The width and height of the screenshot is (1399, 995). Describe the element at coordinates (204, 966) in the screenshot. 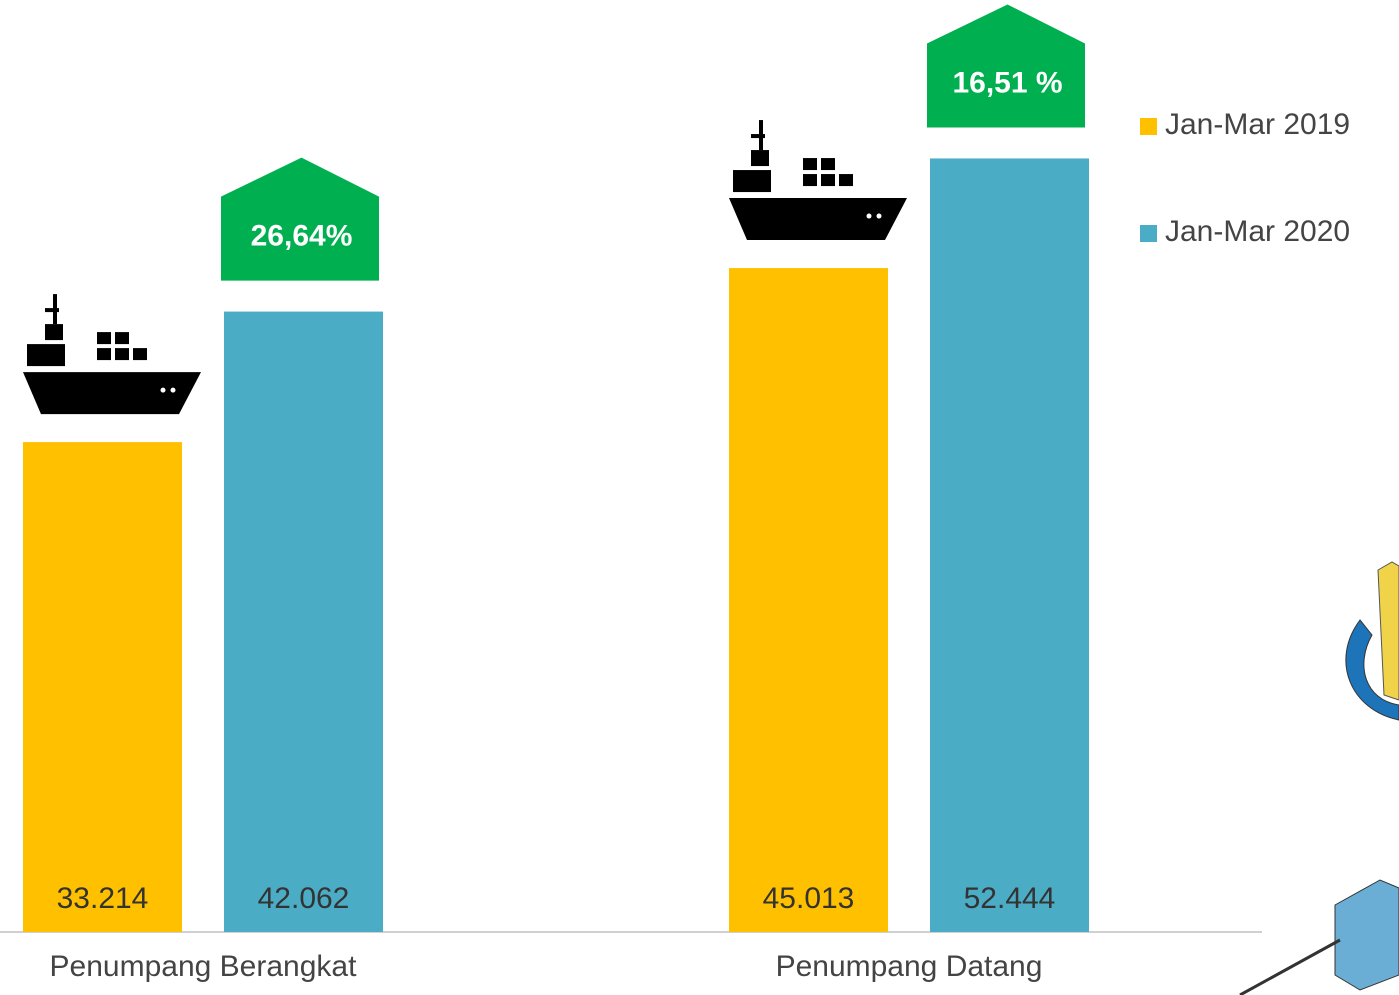

I see `x-tick-label: Penumpang Berangkat` at that location.